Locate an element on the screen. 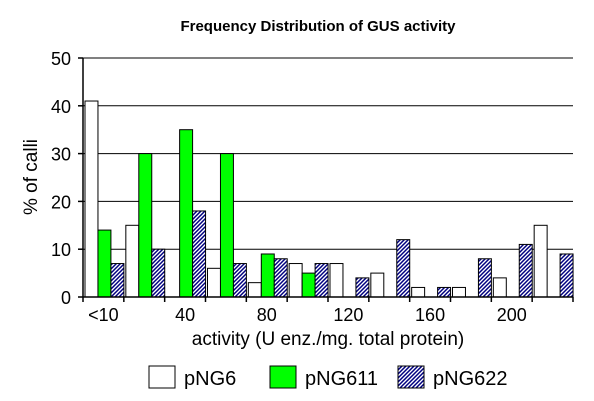 The height and width of the screenshot is (401, 594). x-tick-label: 120 is located at coordinates (348, 315).